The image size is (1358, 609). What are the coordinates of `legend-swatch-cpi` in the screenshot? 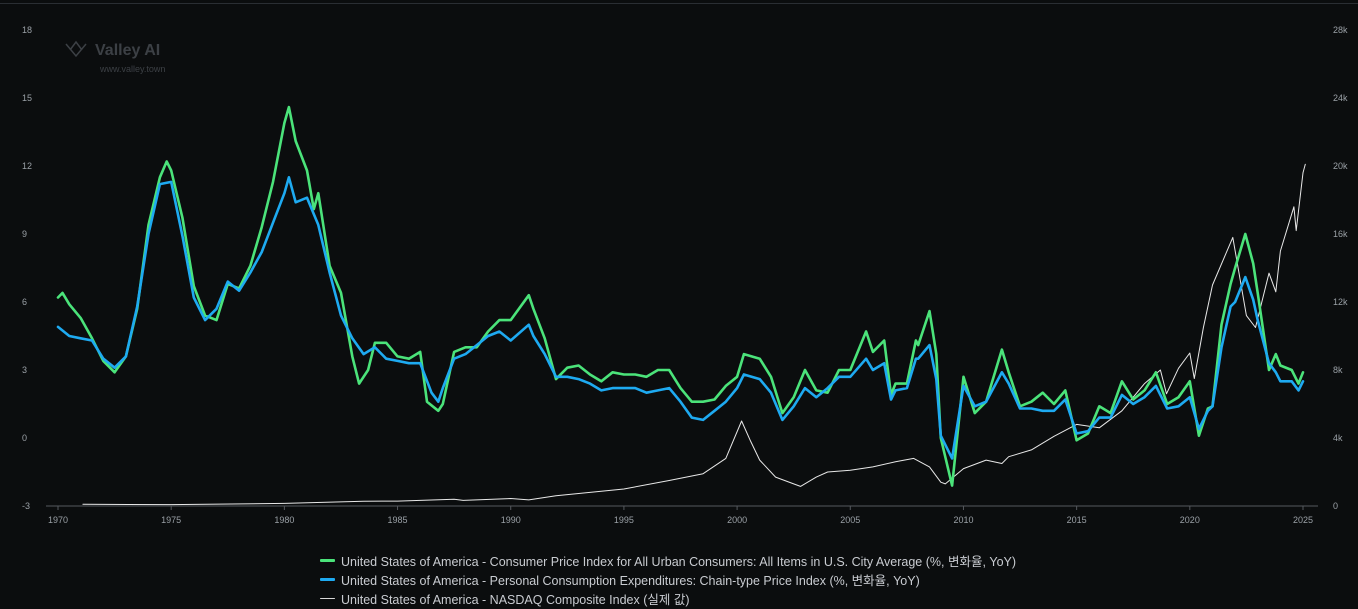 It's located at (327, 560).